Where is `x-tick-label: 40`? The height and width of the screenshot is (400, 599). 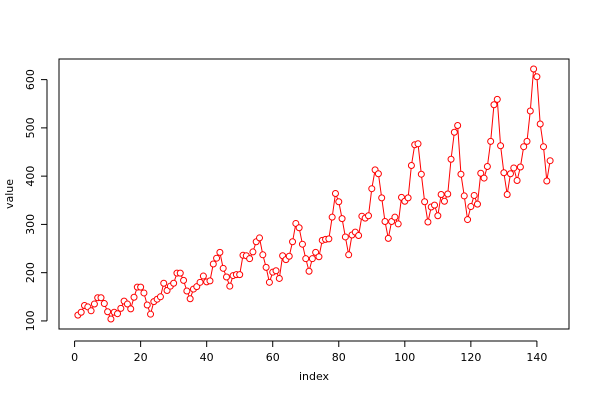
x-tick-label: 40 is located at coordinates (207, 357).